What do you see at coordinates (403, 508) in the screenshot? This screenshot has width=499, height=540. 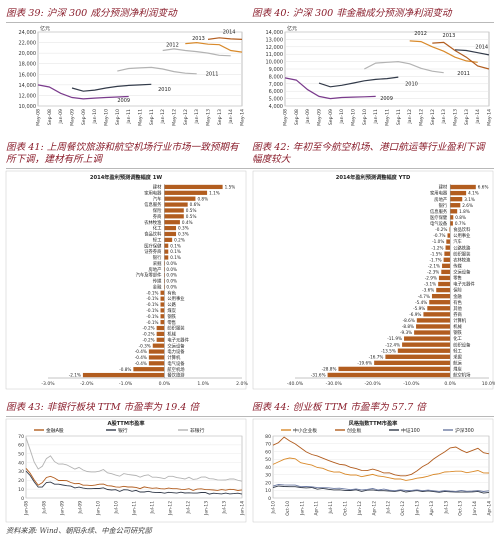 I see `x-tick-label: Oct-12` at bounding box center [403, 508].